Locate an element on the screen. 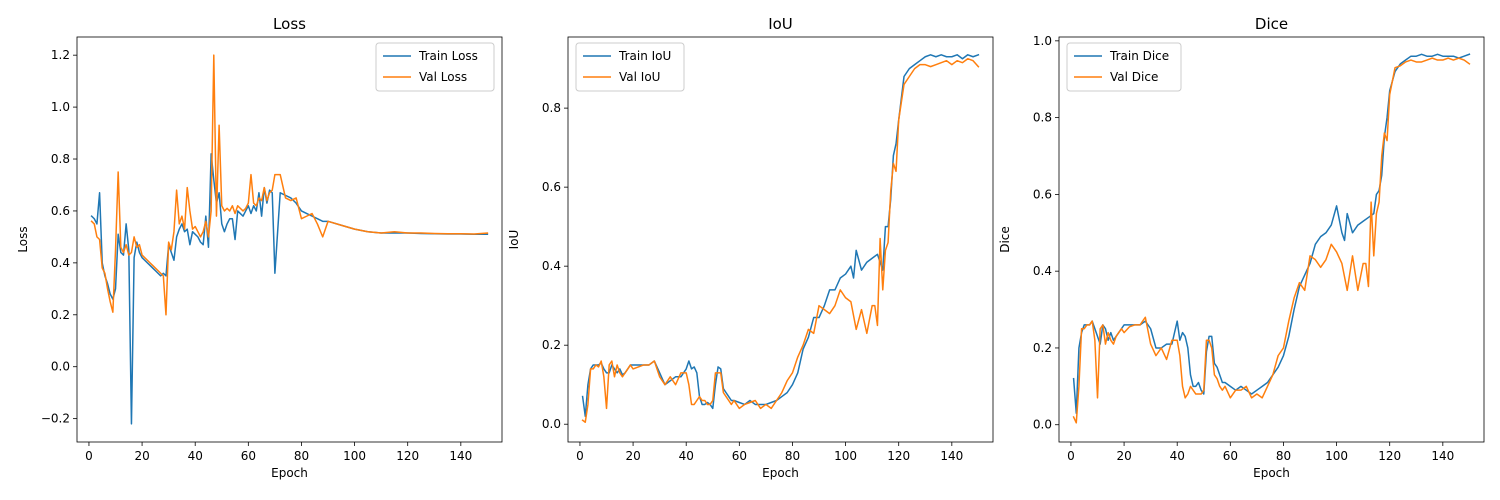 This screenshot has height=500, width=1500. chart-1-legend-box is located at coordinates (630, 67).